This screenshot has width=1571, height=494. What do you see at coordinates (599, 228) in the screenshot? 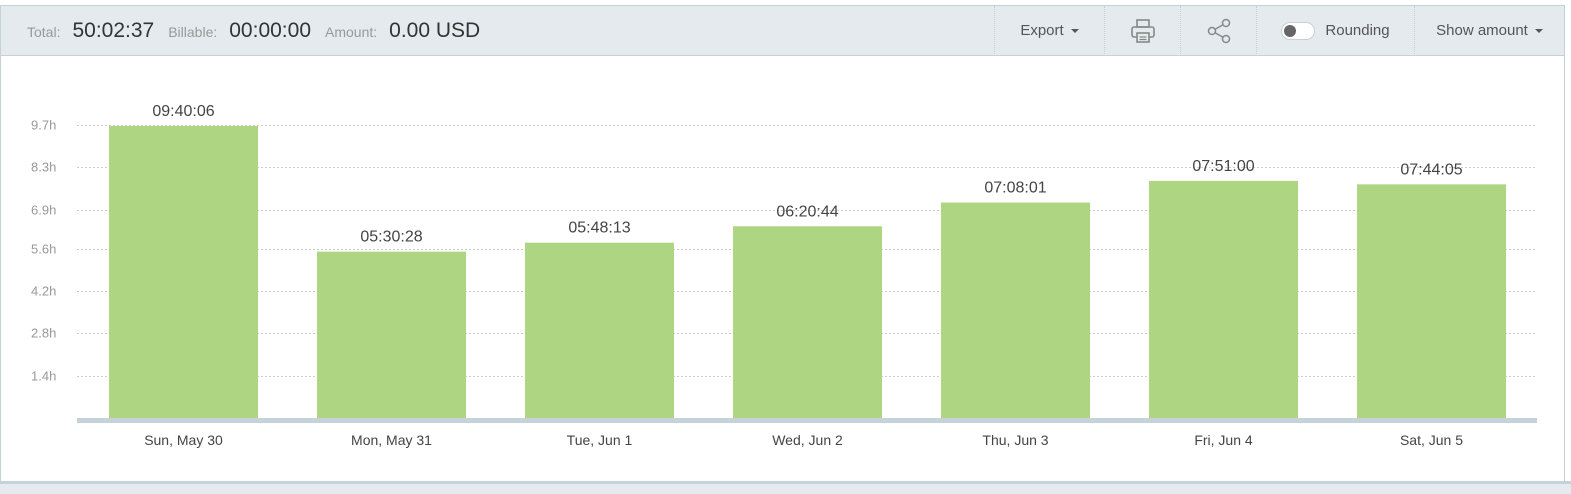
I see `bar-data-label: 05:48:13` at bounding box center [599, 228].